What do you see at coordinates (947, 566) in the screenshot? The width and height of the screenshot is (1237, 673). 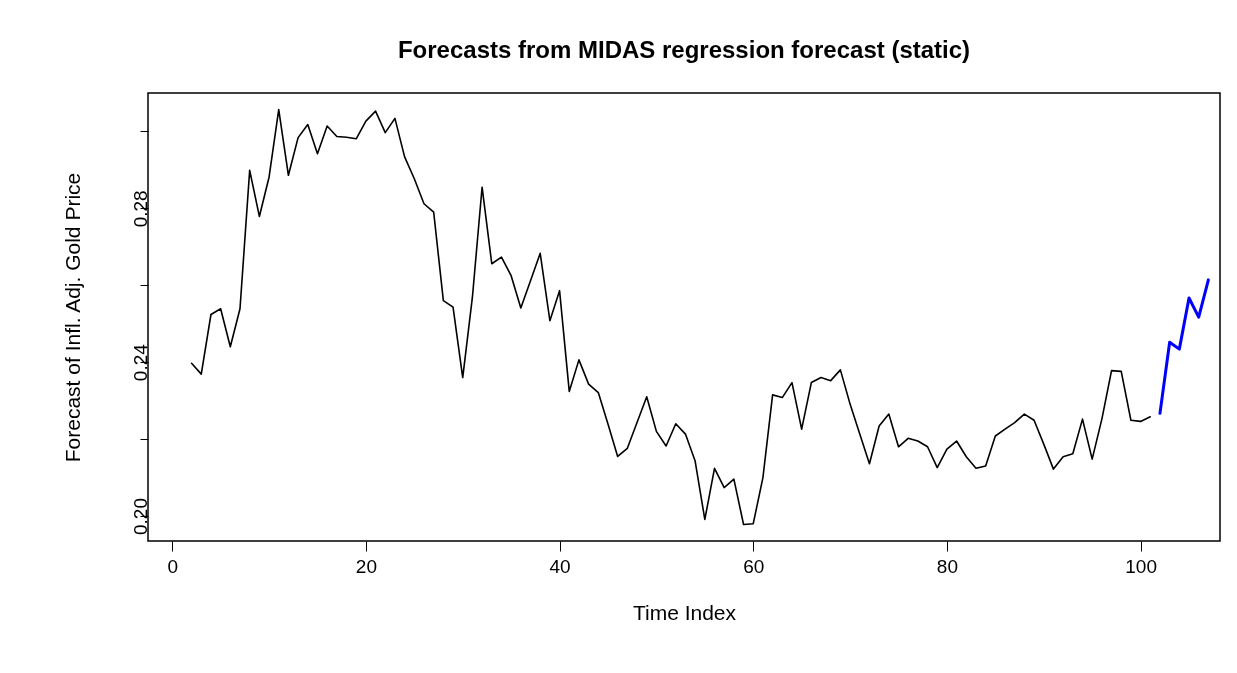 I see `x-tick-label: 80` at bounding box center [947, 566].